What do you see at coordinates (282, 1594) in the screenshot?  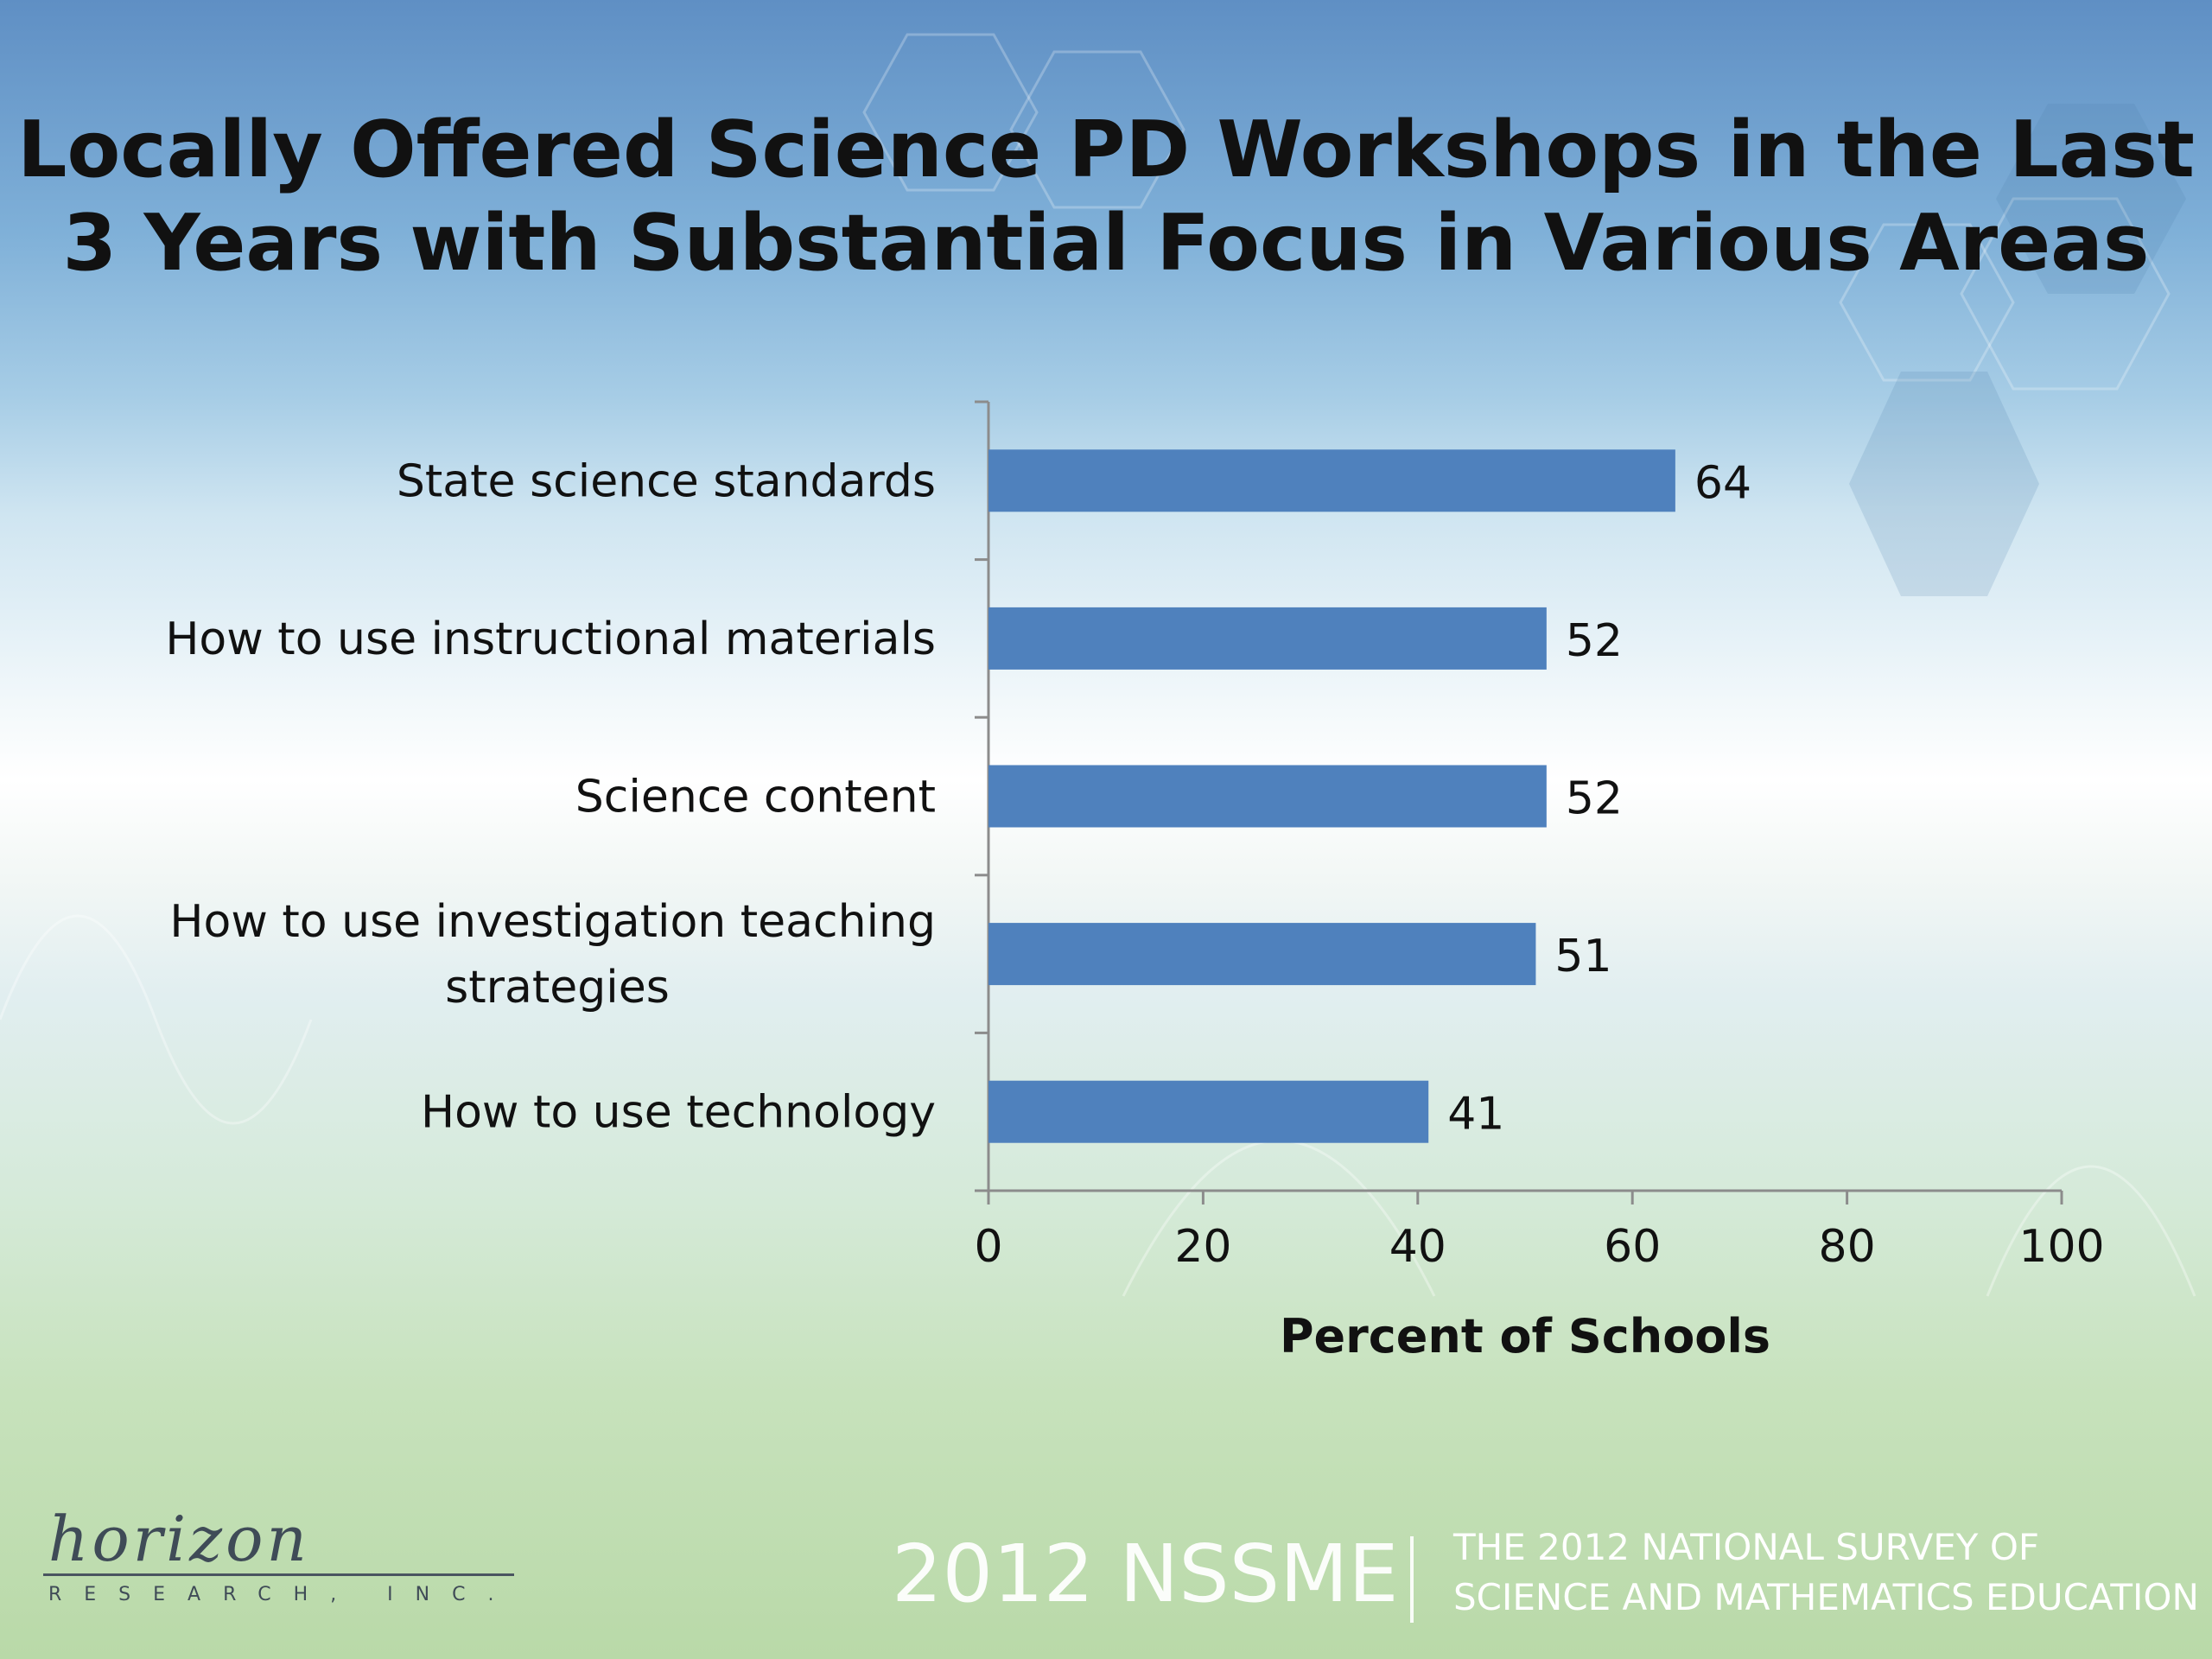 I see `logo-subtitle: RESEARCH, INC.` at bounding box center [282, 1594].